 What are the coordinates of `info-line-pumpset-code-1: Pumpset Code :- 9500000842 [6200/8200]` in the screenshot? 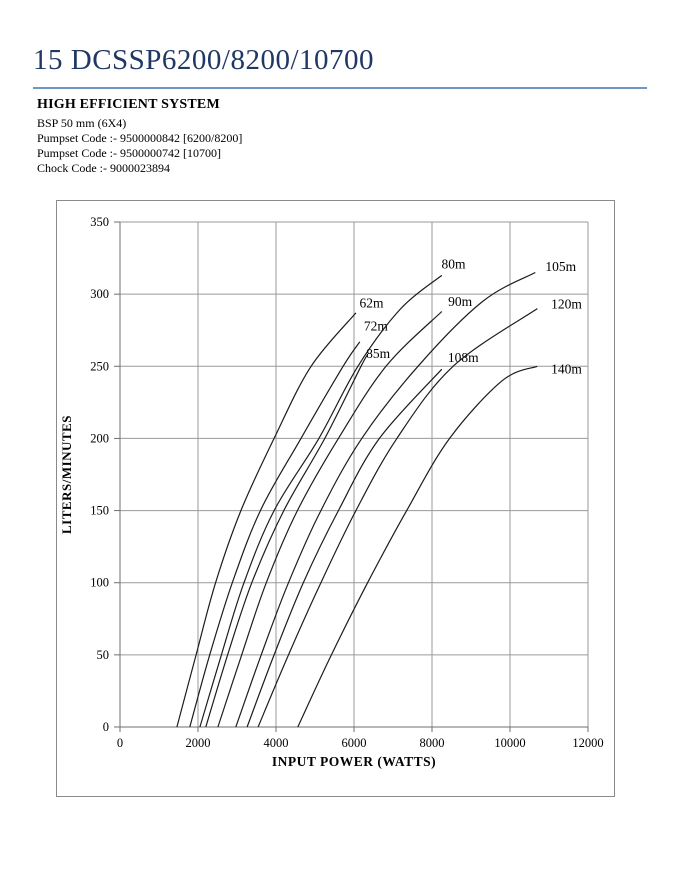 It's located at (140, 138).